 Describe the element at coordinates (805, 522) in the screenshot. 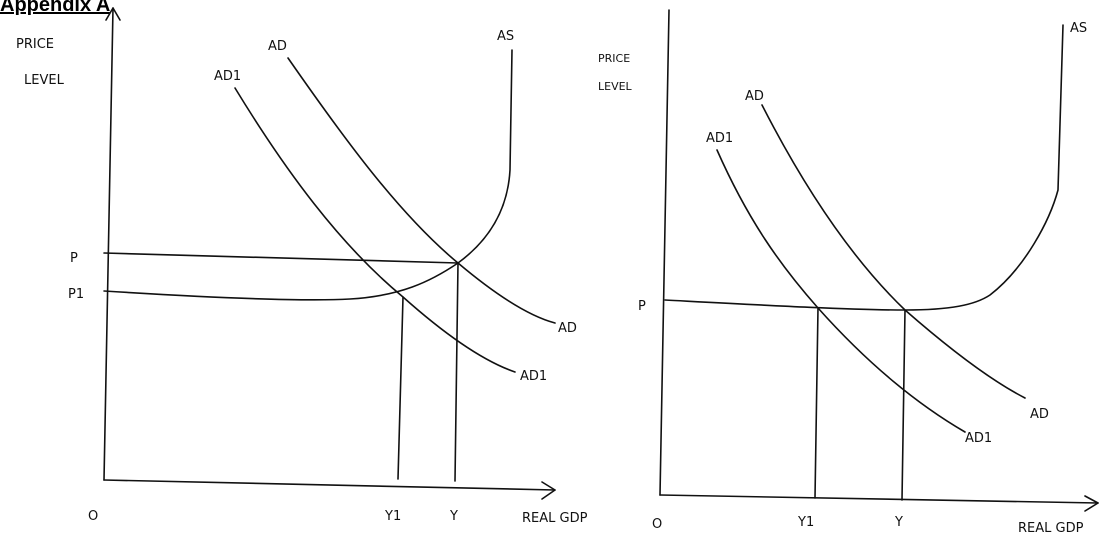

I see `right-output-label-y1: Y1` at that location.